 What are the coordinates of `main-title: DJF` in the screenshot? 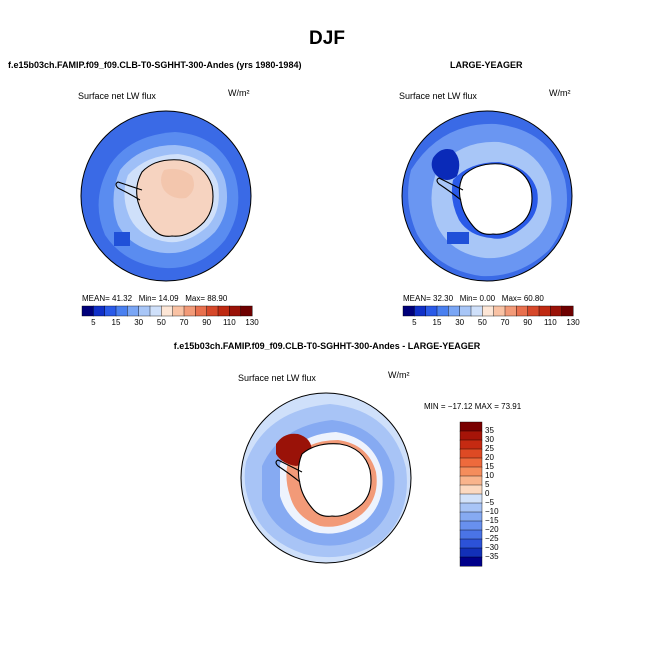 It's located at (327, 38).